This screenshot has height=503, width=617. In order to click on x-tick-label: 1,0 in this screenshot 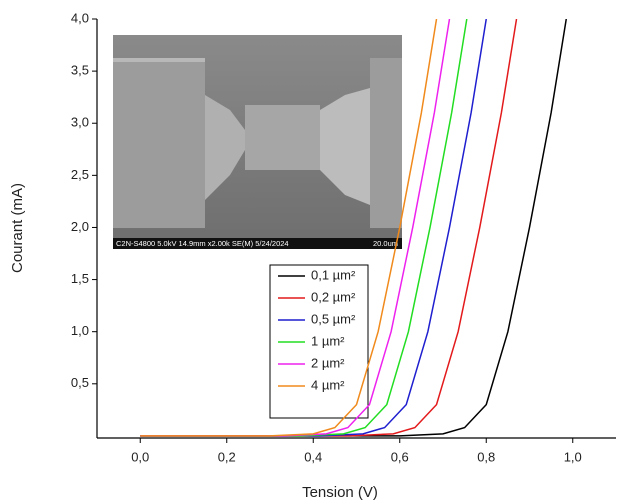, I will do `click(573, 456)`.